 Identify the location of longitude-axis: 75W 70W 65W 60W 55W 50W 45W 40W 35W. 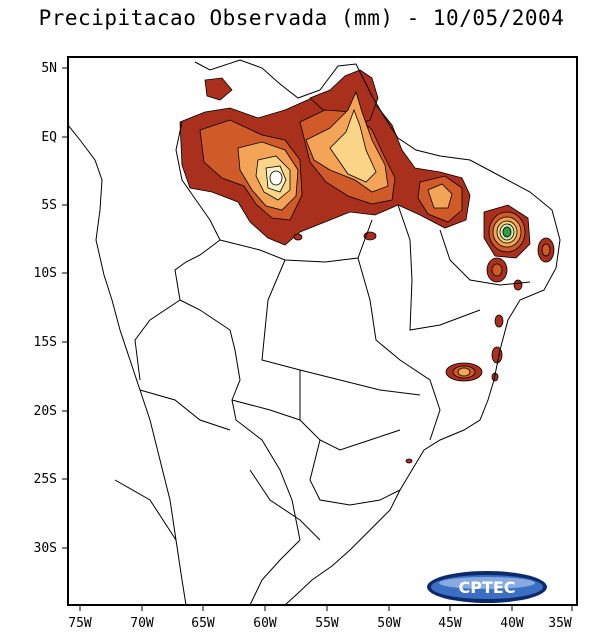
(320, 618).